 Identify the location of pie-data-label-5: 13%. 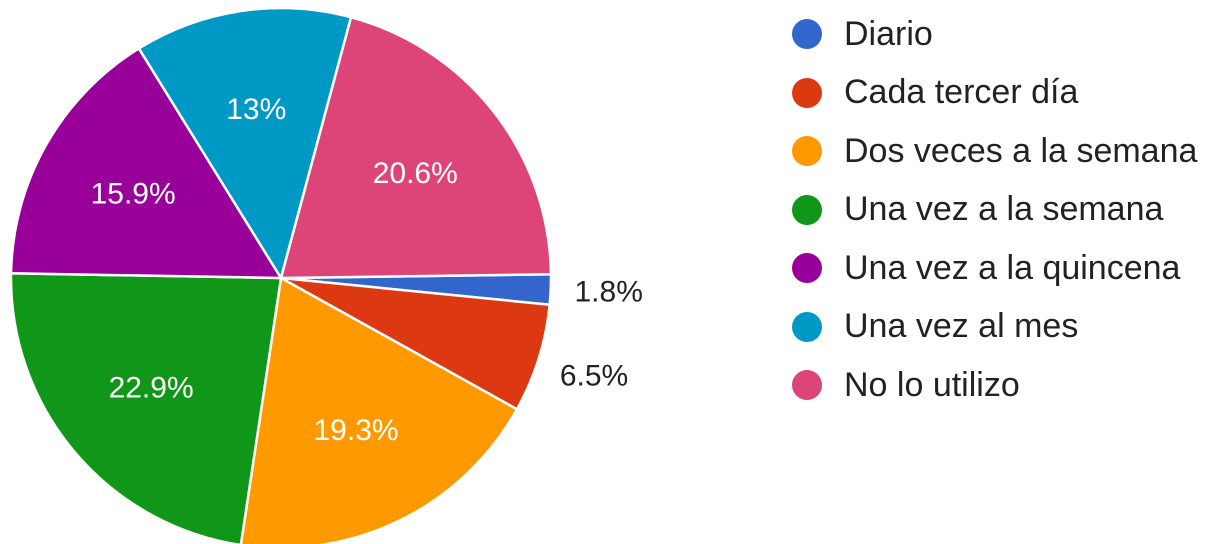
(256, 109).